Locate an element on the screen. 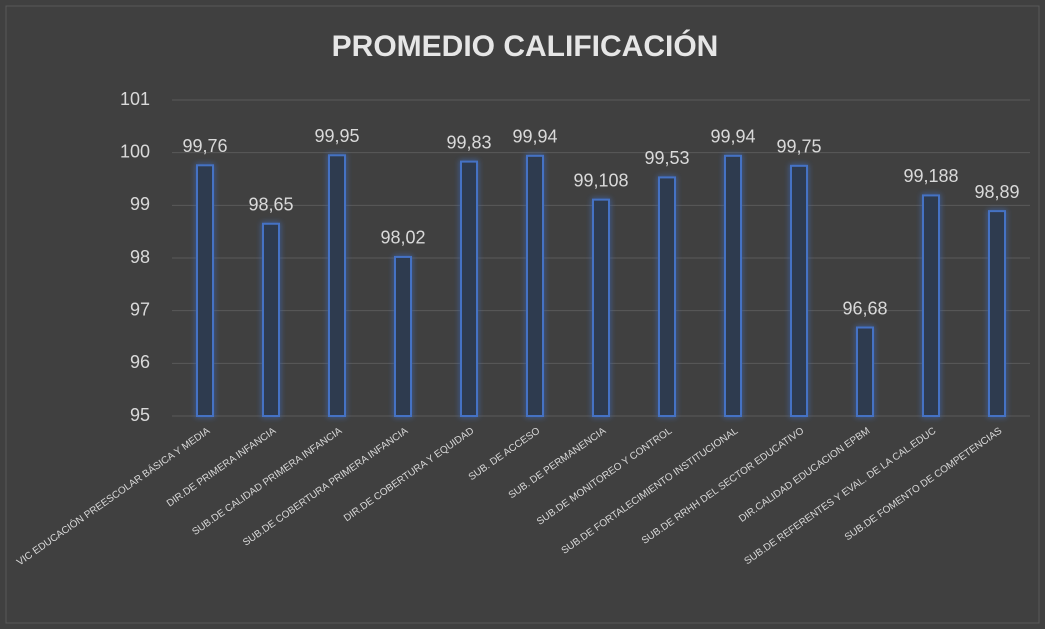  data-label: 98,02 is located at coordinates (402, 238).